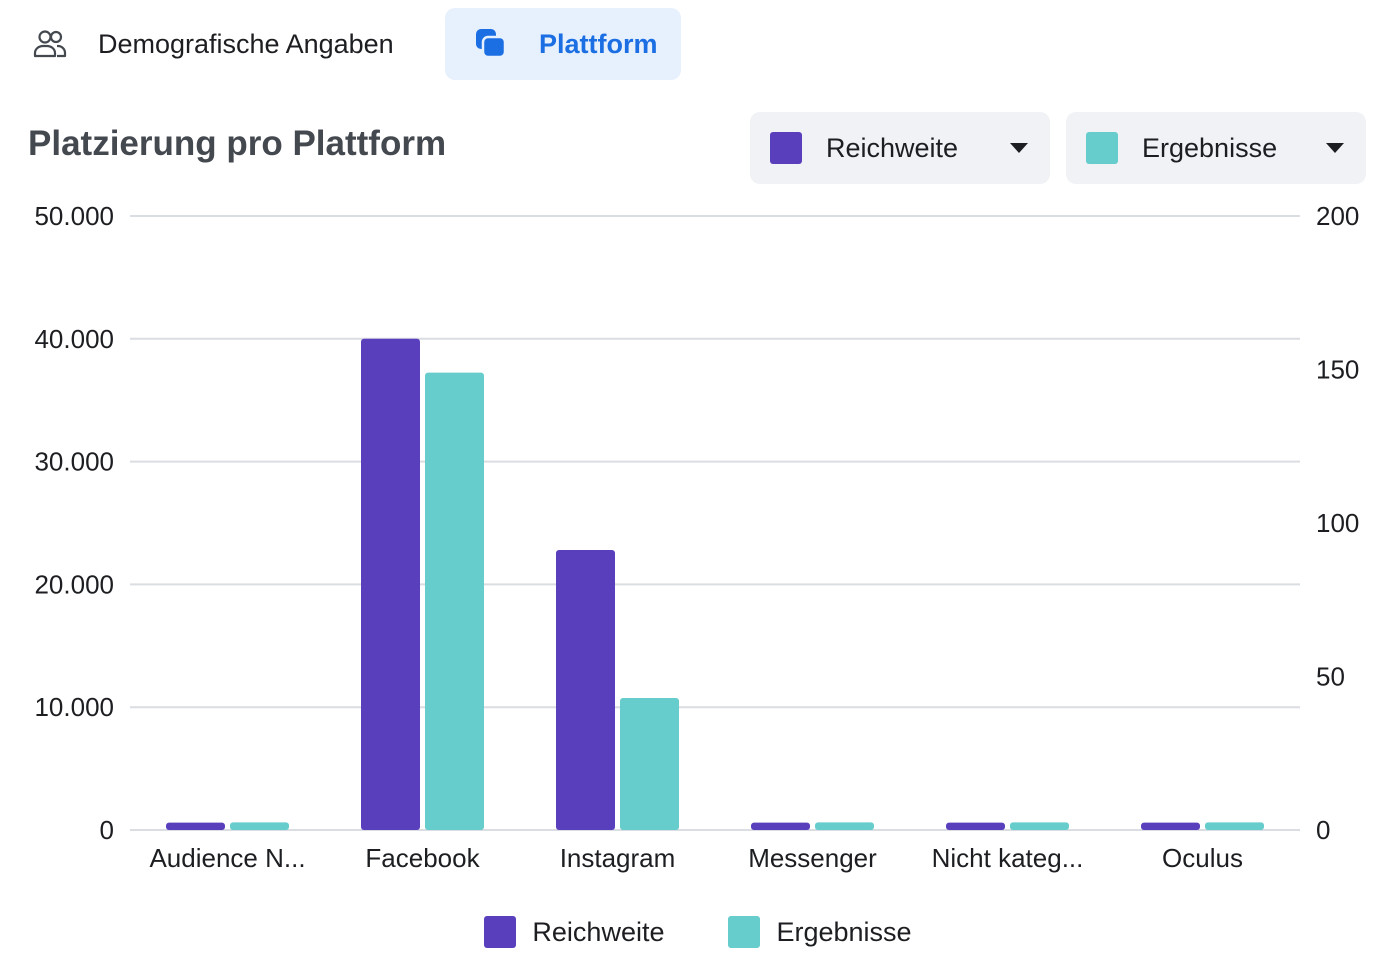  I want to click on select-label: Reichweite, so click(892, 147).